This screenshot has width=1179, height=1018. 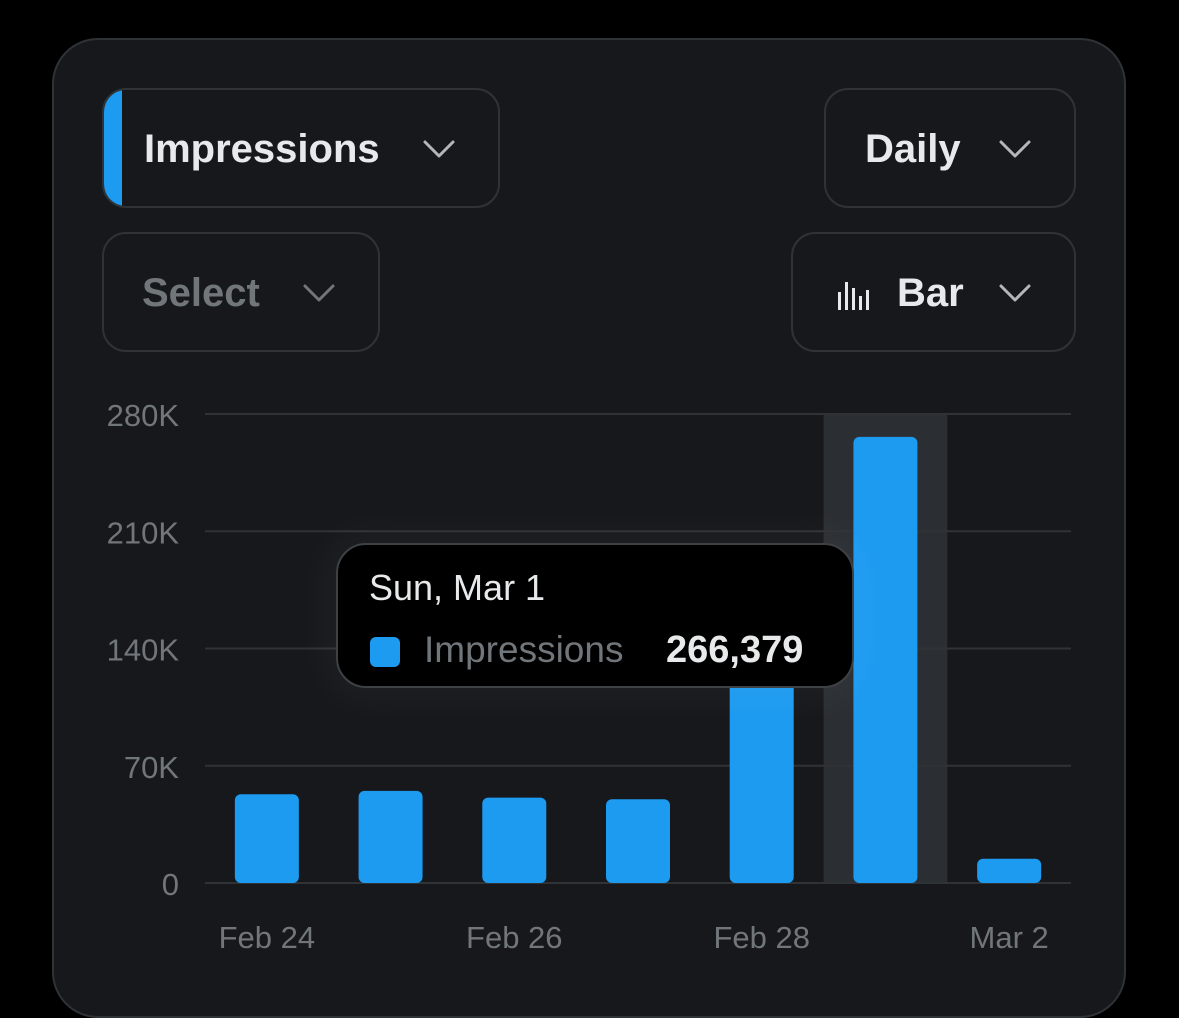 I want to click on y-tick-label: 140K, so click(x=143, y=650).